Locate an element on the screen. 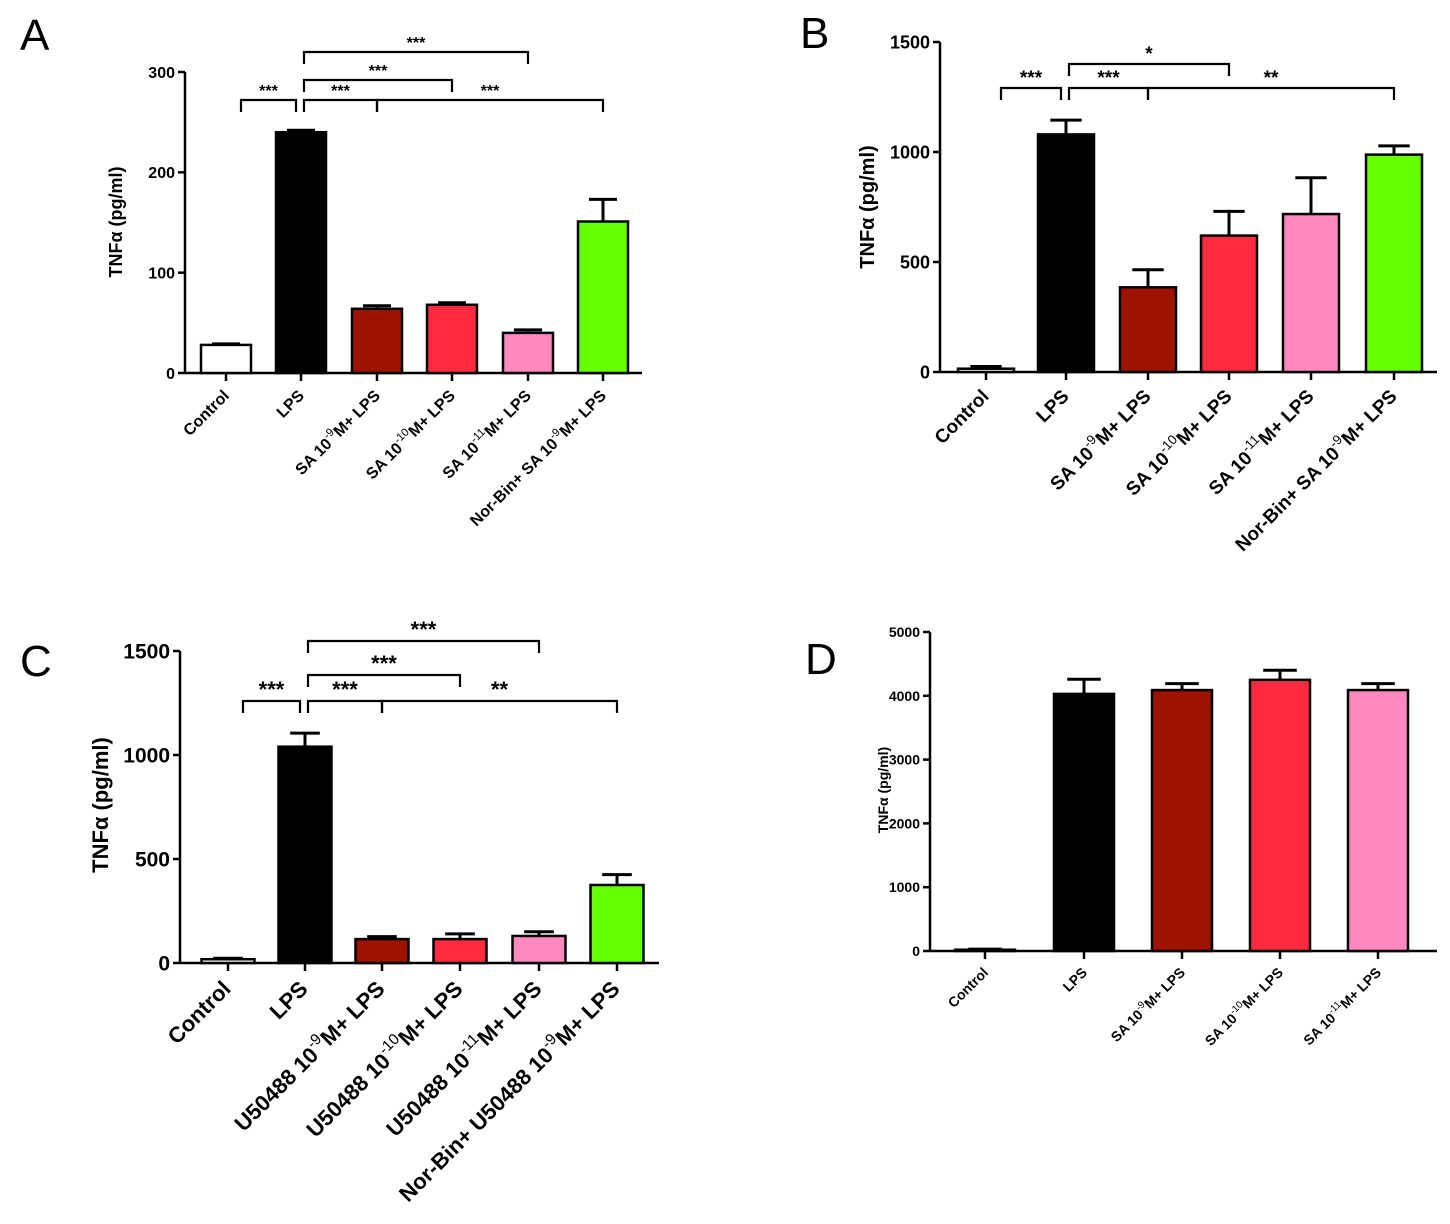 This screenshot has height=1224, width=1450. category-label: SA 10-10M+ LPS is located at coordinates (1243, 1005).